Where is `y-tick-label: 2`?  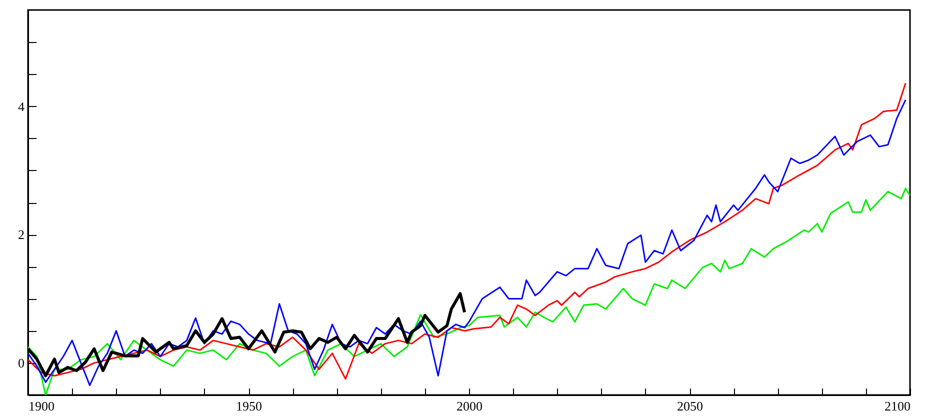 y-tick-label: 2 is located at coordinates (21, 234).